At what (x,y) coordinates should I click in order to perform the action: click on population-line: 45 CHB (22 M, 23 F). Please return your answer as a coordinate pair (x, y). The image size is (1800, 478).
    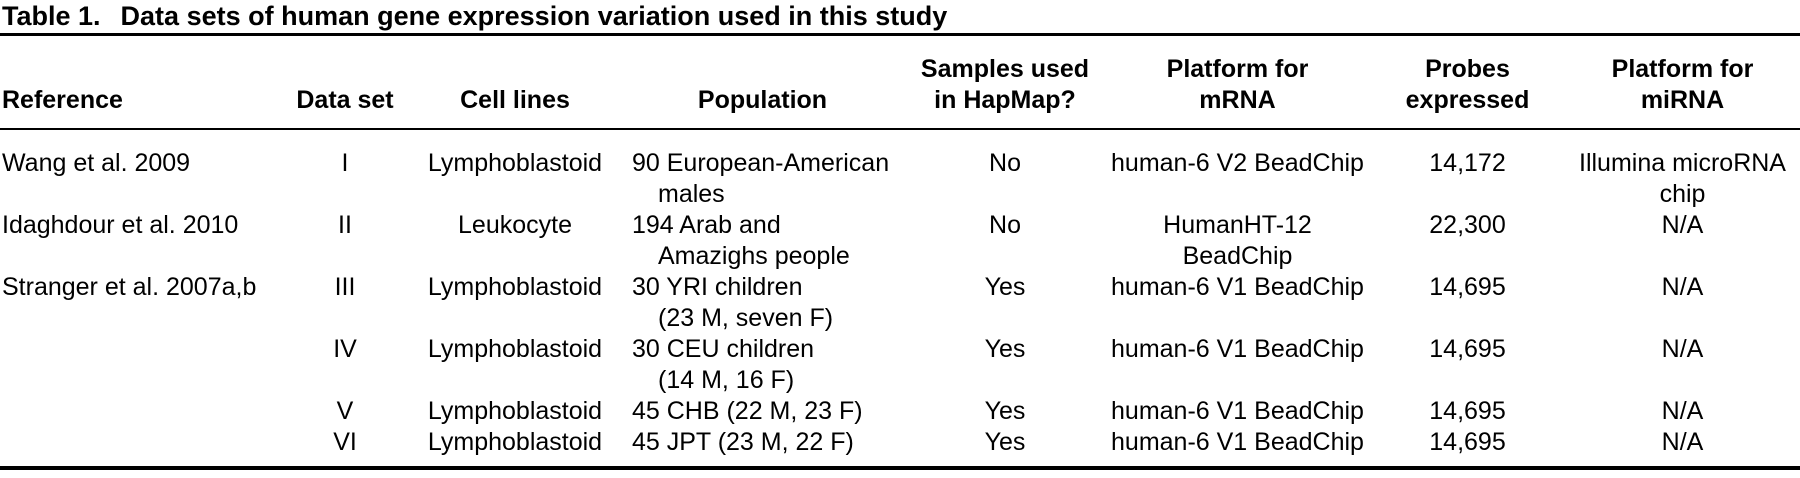
    Looking at the image, I should click on (747, 411).